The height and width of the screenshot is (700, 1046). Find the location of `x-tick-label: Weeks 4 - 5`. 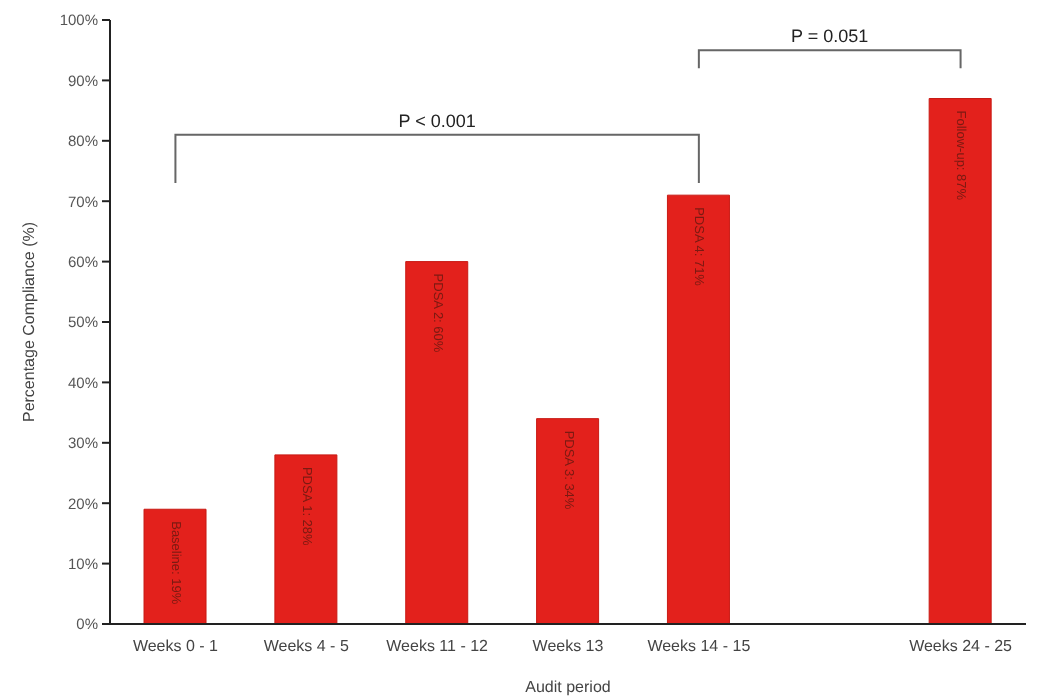

x-tick-label: Weeks 4 - 5 is located at coordinates (306, 646).